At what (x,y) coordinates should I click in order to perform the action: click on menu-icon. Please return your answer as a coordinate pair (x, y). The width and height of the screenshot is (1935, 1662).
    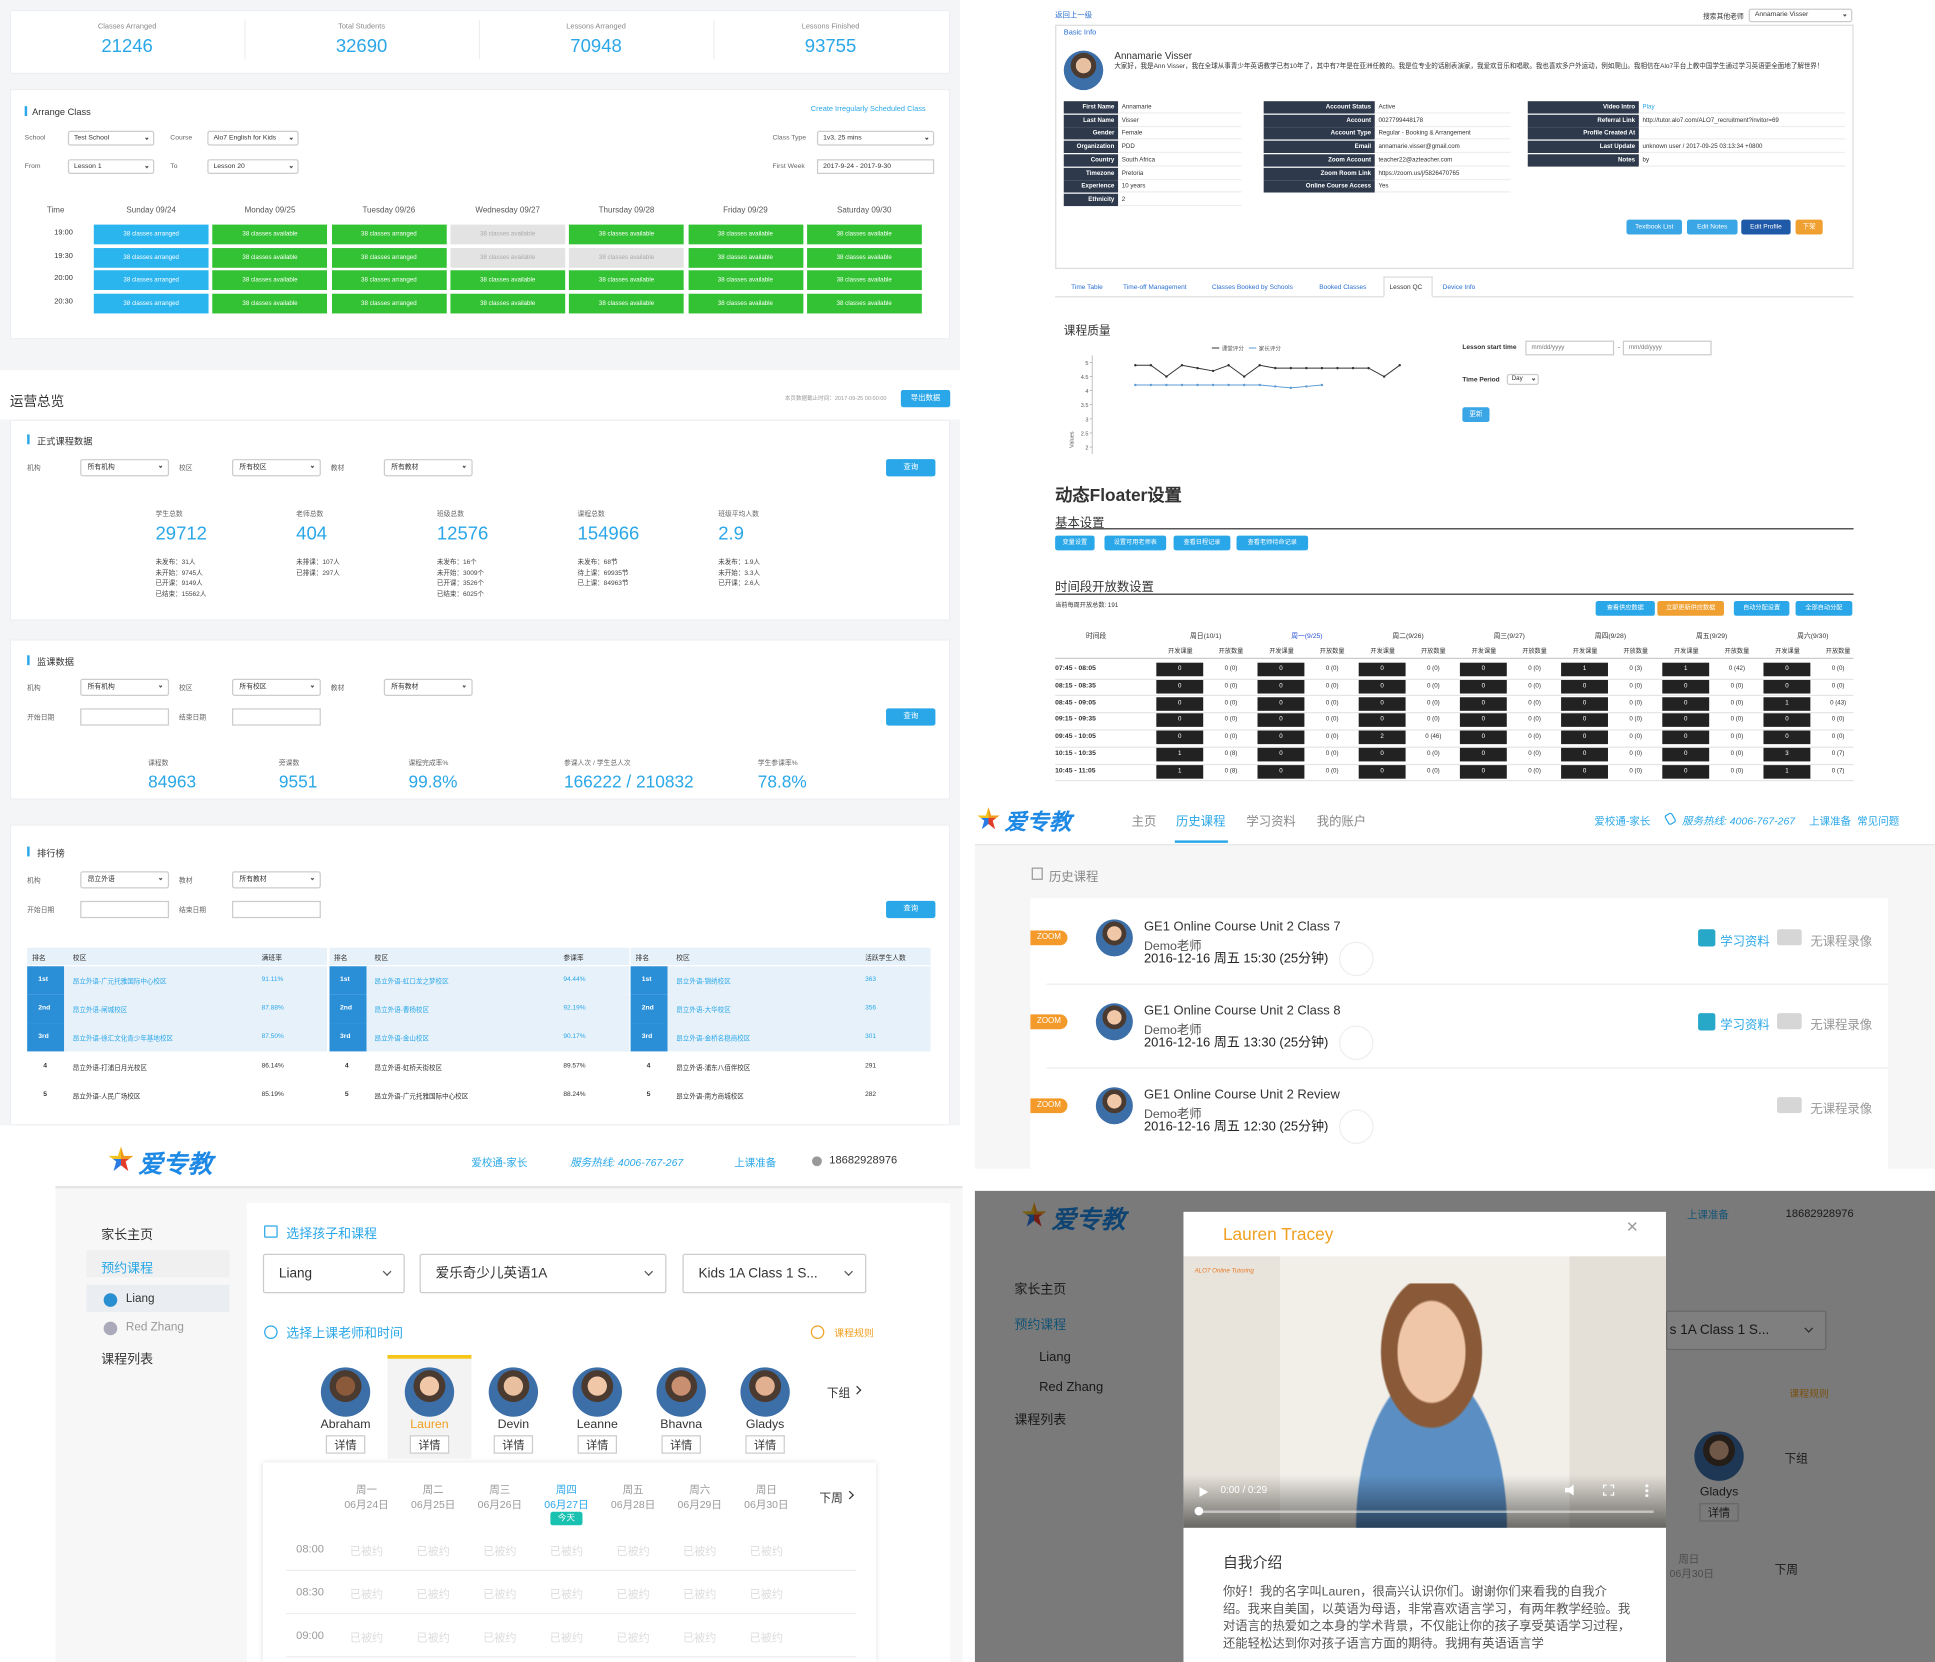
    Looking at the image, I should click on (1647, 1490).